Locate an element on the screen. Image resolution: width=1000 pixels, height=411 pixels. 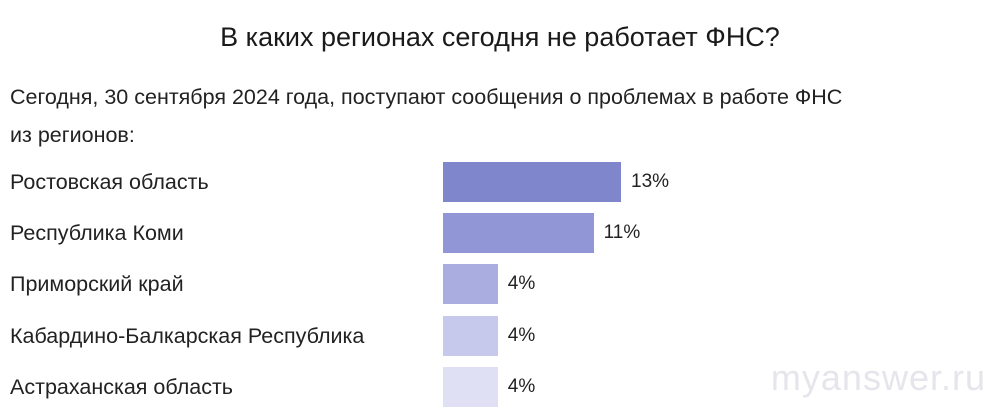
value-label: 11% is located at coordinates (622, 233).